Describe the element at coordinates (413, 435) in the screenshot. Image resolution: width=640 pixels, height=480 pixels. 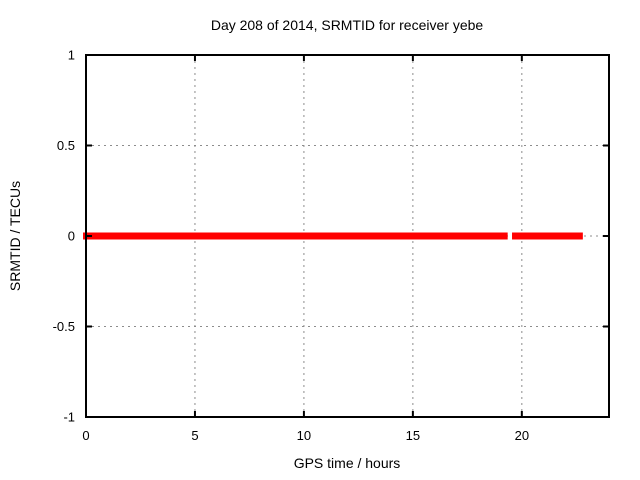
I see `x-tick-label: 15` at that location.